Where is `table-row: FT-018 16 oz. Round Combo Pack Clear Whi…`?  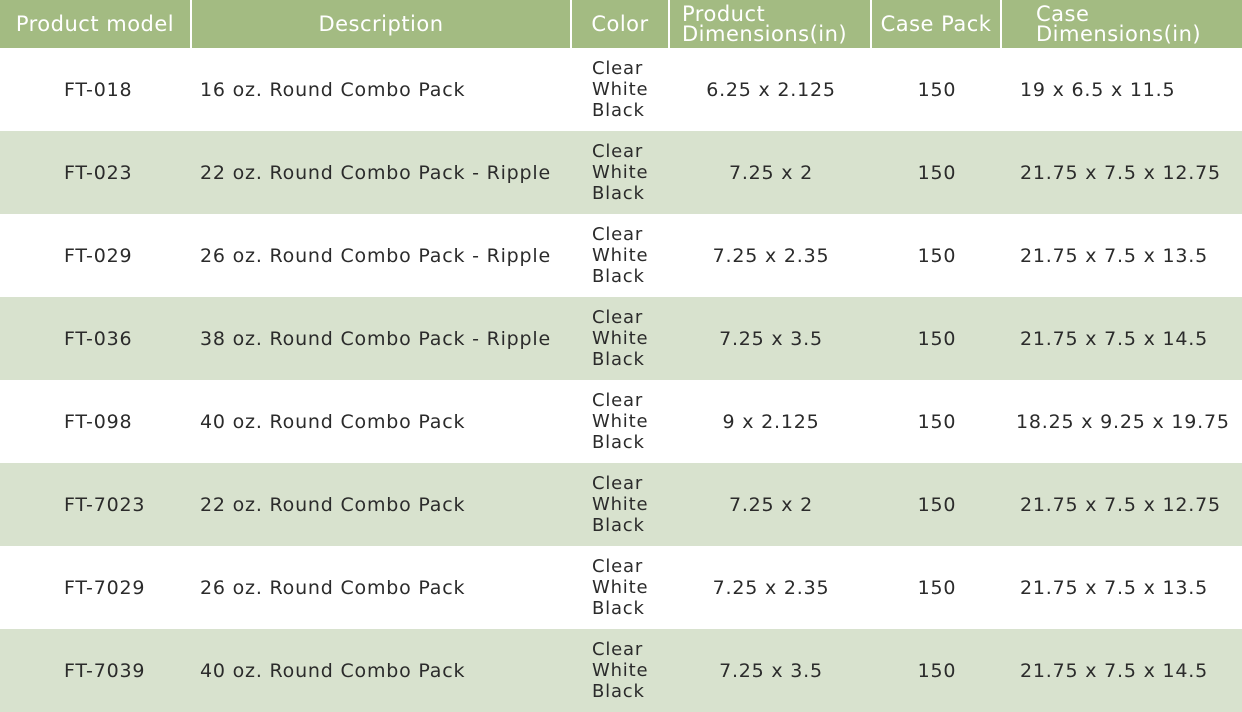
table-row: FT-018 16 oz. Round Combo Pack Clear Whi… is located at coordinates (621, 89).